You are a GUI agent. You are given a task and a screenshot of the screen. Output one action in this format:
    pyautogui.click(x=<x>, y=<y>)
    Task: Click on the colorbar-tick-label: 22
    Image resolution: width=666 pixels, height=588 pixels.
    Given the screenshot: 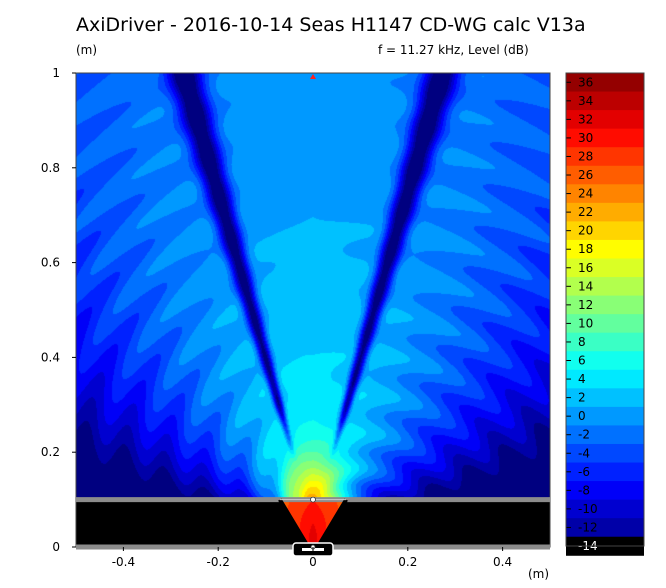 What is the action you would take?
    pyautogui.click(x=585, y=212)
    